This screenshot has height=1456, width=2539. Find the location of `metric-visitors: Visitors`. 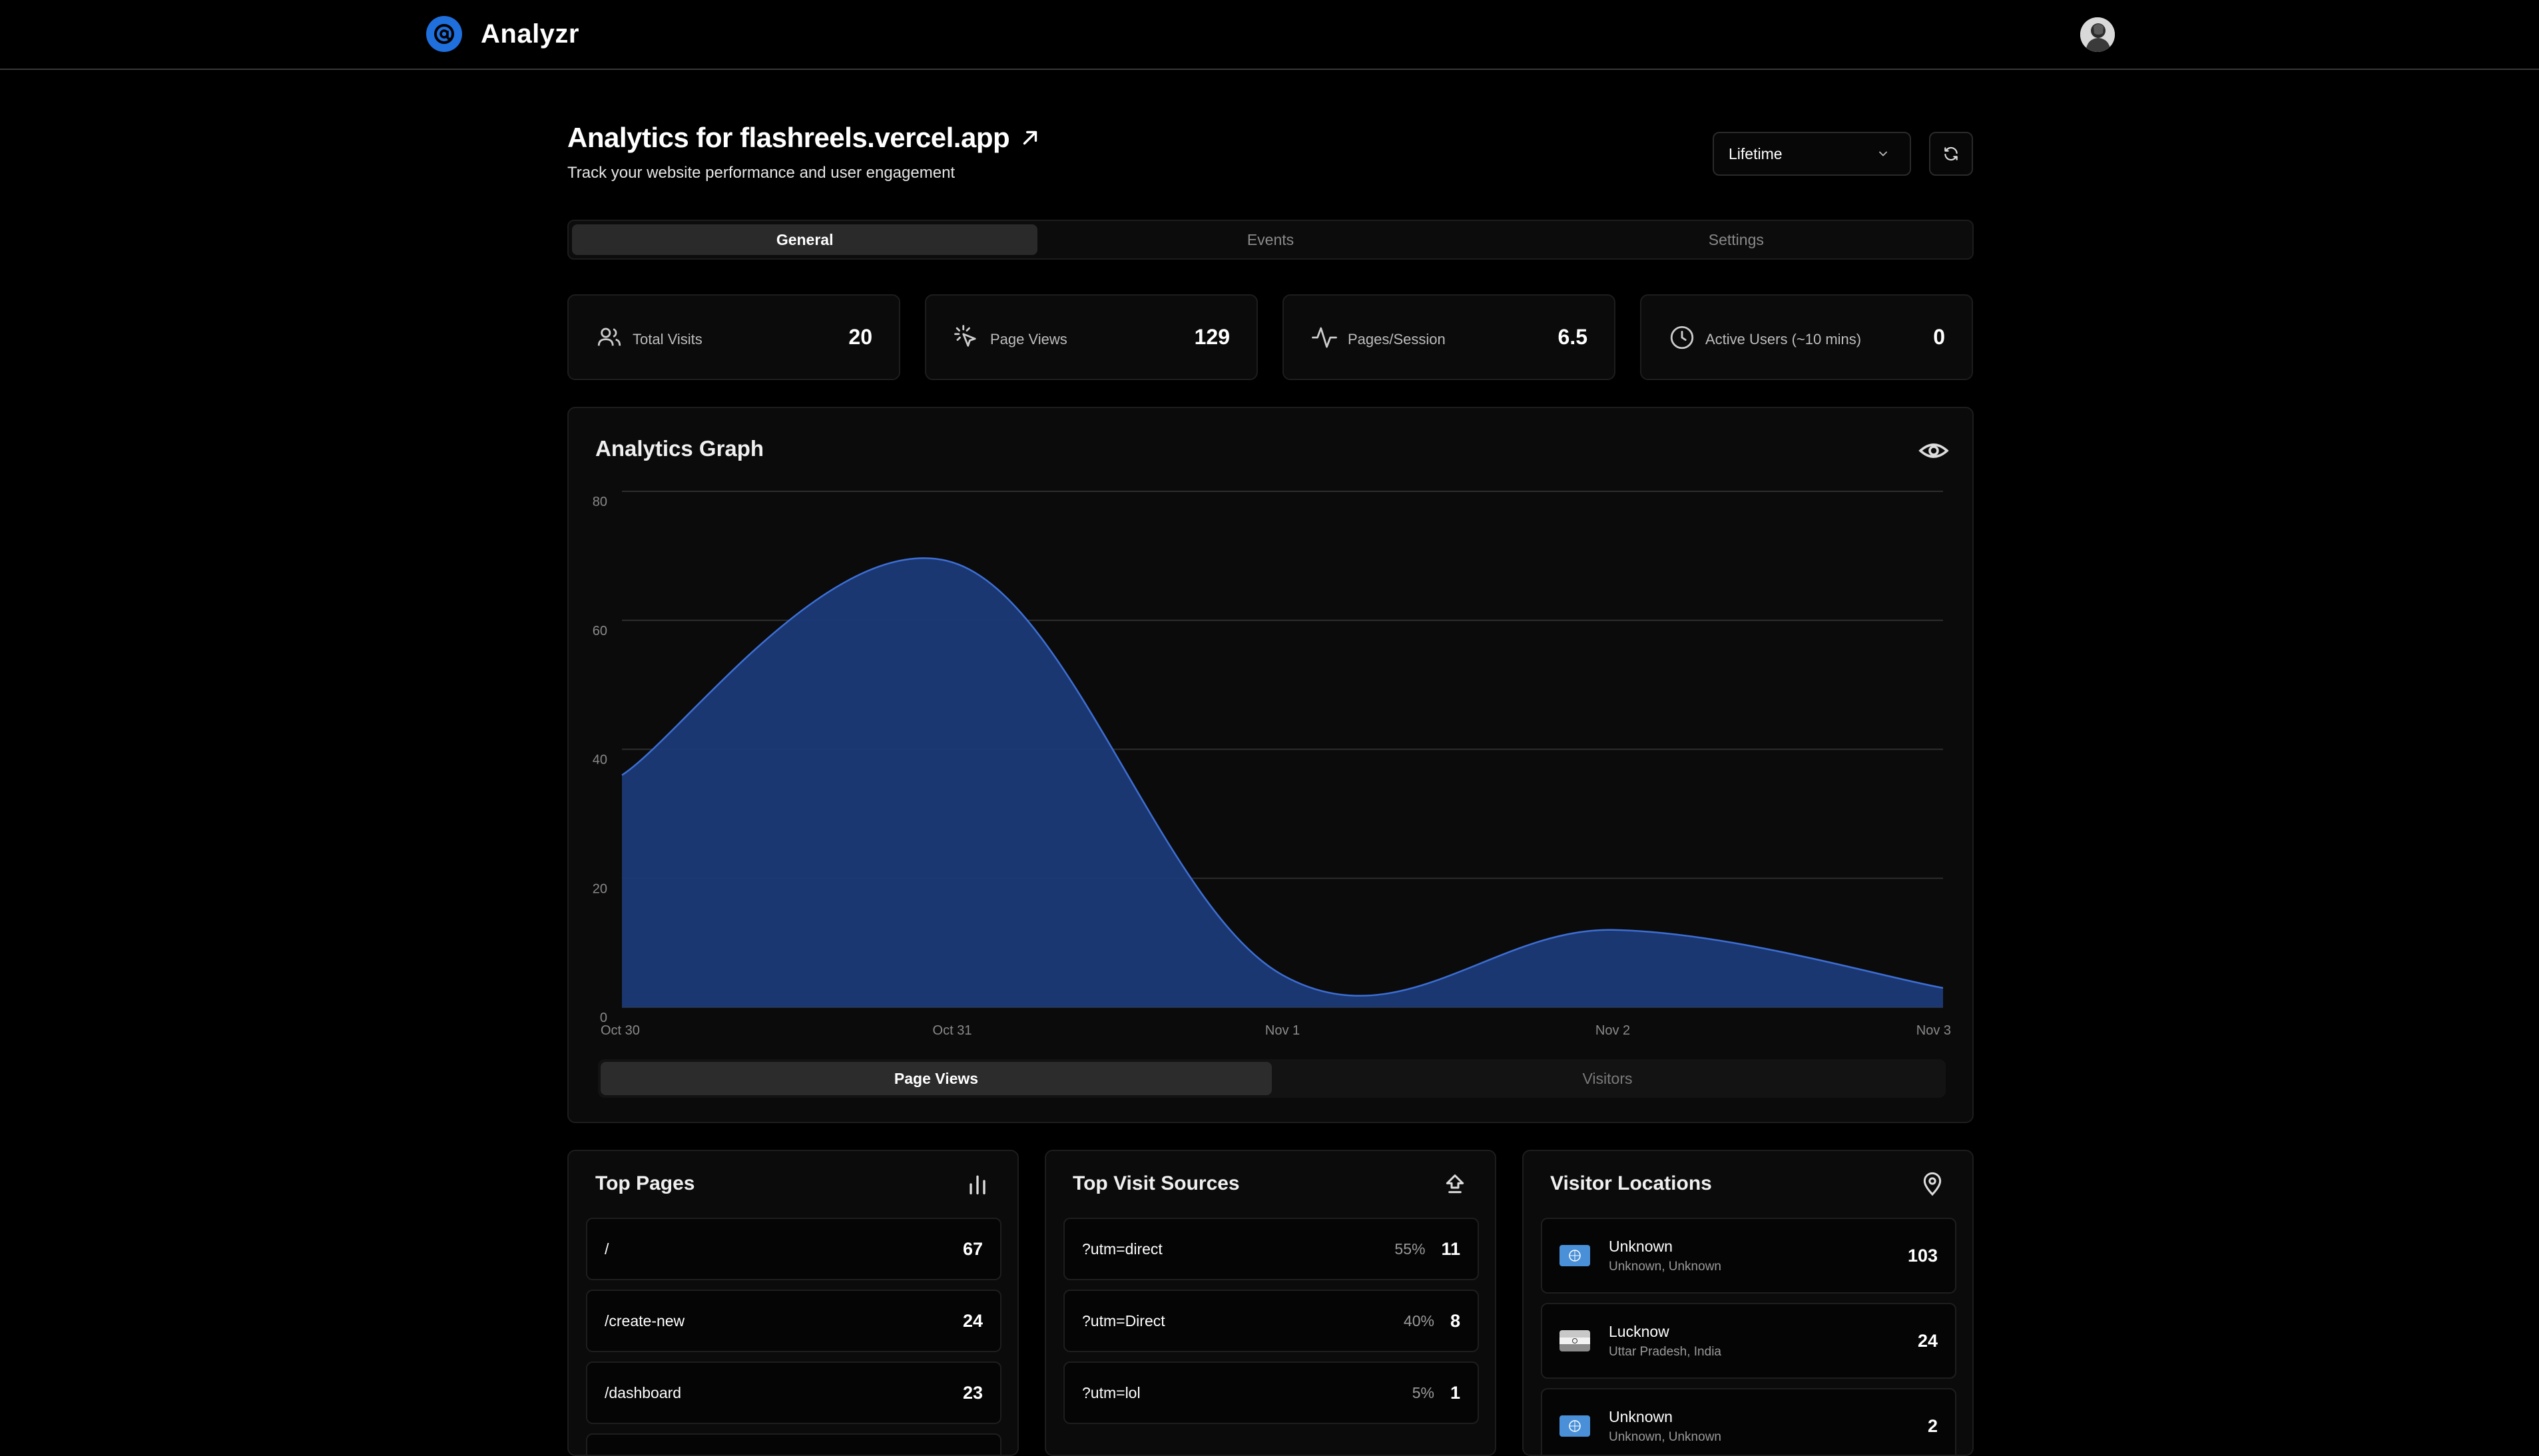

metric-visitors: Visitors is located at coordinates (1607, 1078).